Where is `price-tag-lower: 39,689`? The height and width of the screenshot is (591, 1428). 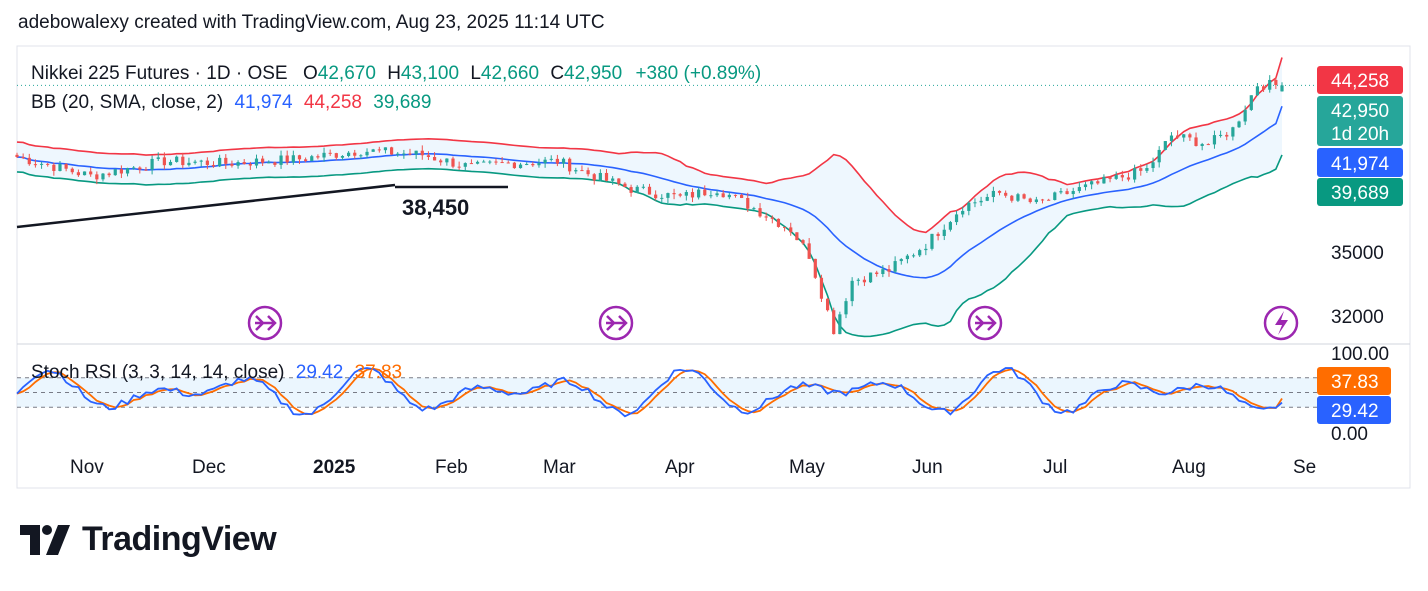
price-tag-lower: 39,689 is located at coordinates (1360, 192).